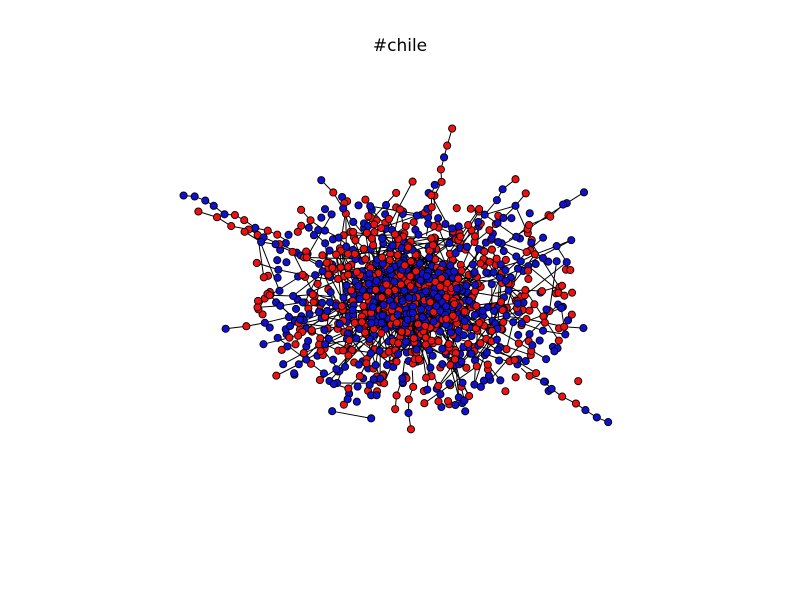 The image size is (800, 600). I want to click on graph-title: #chile, so click(400, 46).